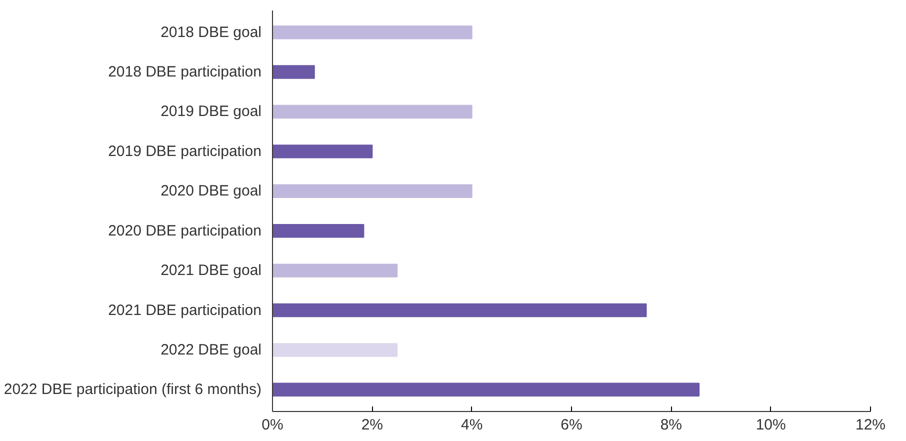 This screenshot has width=906, height=441. Describe the element at coordinates (771, 425) in the screenshot. I see `x-tick-label: 10%` at that location.